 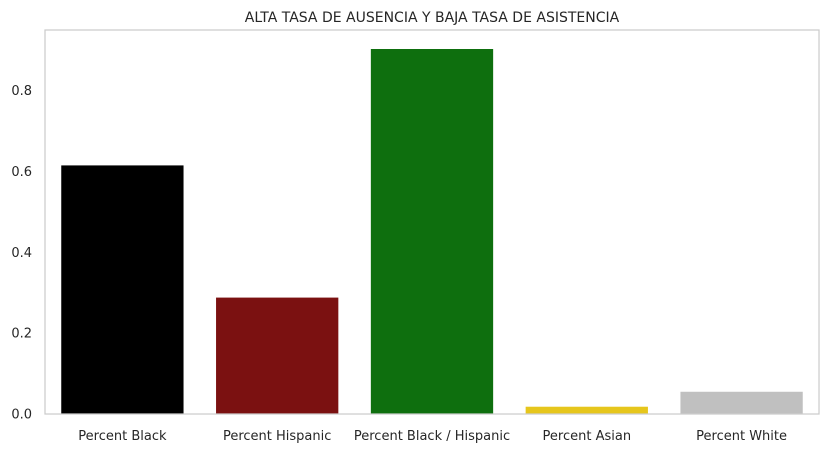 I want to click on y-tick-label: 0.6, so click(x=21, y=172).